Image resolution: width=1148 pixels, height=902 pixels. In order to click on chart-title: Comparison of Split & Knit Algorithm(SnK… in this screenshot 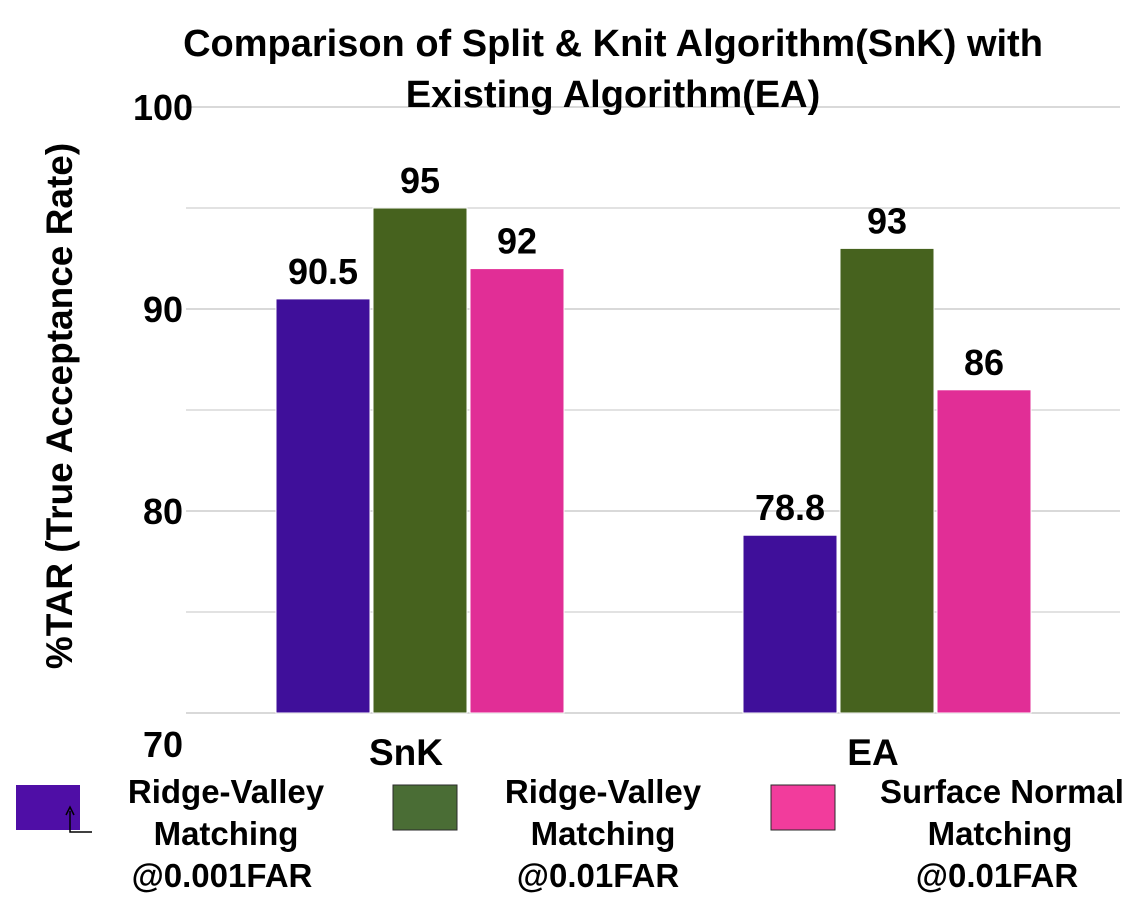, I will do `click(613, 69)`.